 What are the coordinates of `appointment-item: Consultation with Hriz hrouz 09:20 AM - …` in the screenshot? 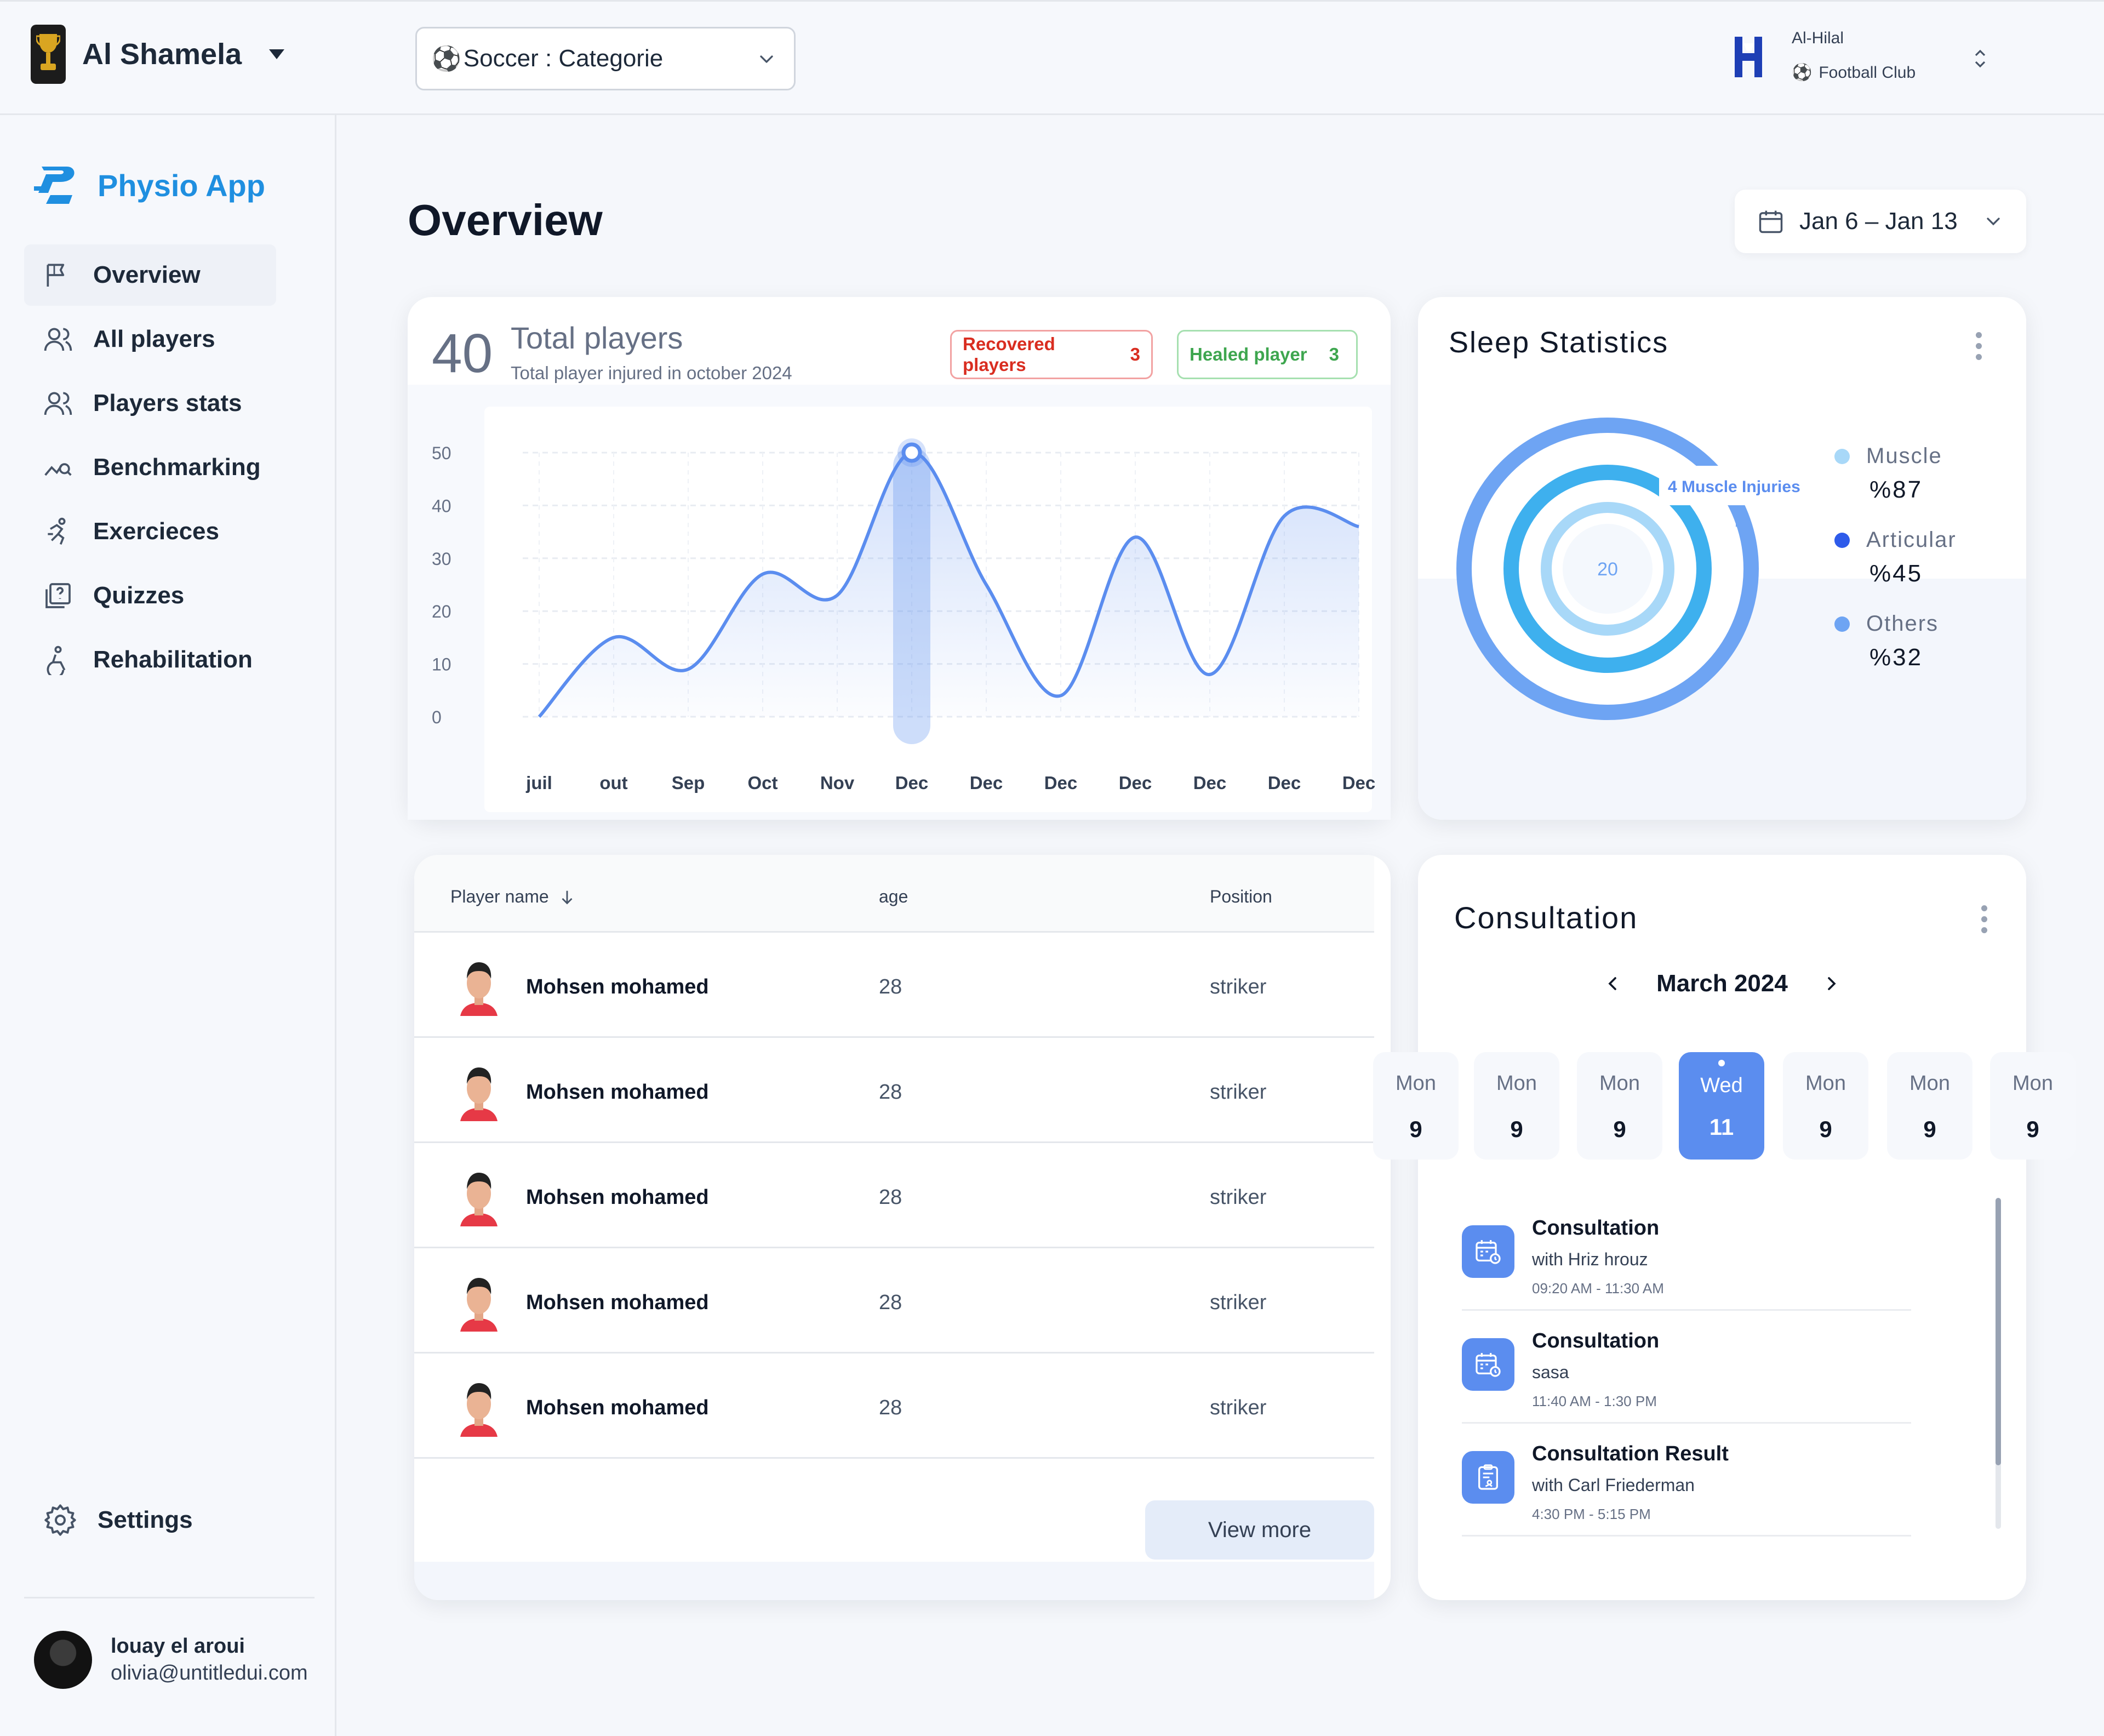 It's located at (1687, 1254).